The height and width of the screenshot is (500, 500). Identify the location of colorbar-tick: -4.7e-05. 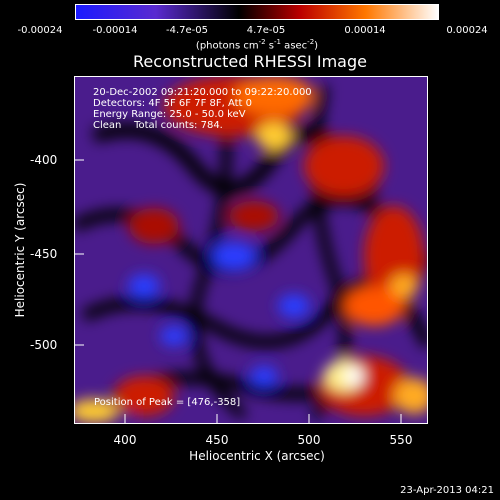
(187, 30).